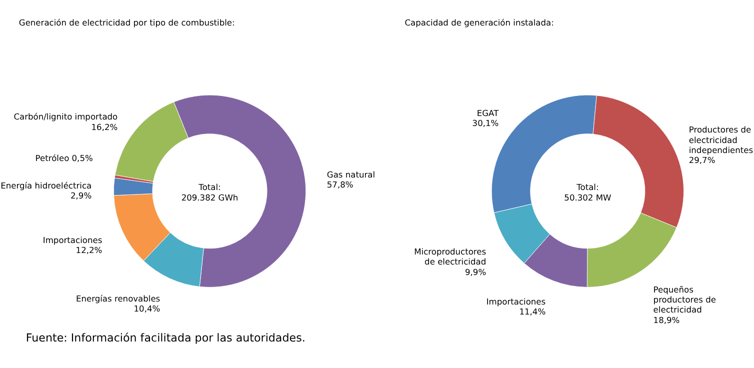  What do you see at coordinates (340, 185) in the screenshot?
I see `data-label: 57,8%` at bounding box center [340, 185].